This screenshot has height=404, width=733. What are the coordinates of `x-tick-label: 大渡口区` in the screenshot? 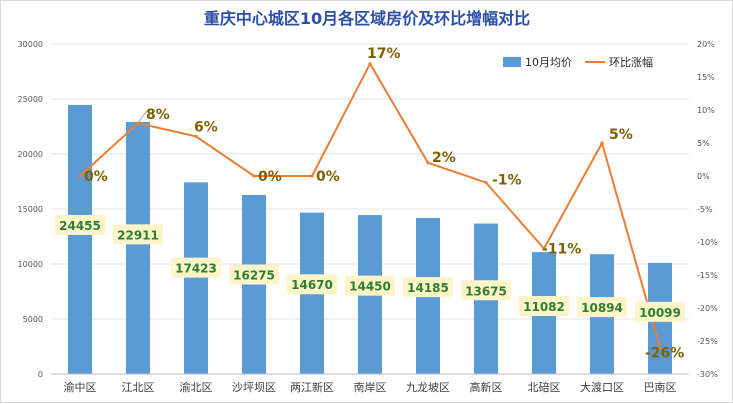 It's located at (602, 387).